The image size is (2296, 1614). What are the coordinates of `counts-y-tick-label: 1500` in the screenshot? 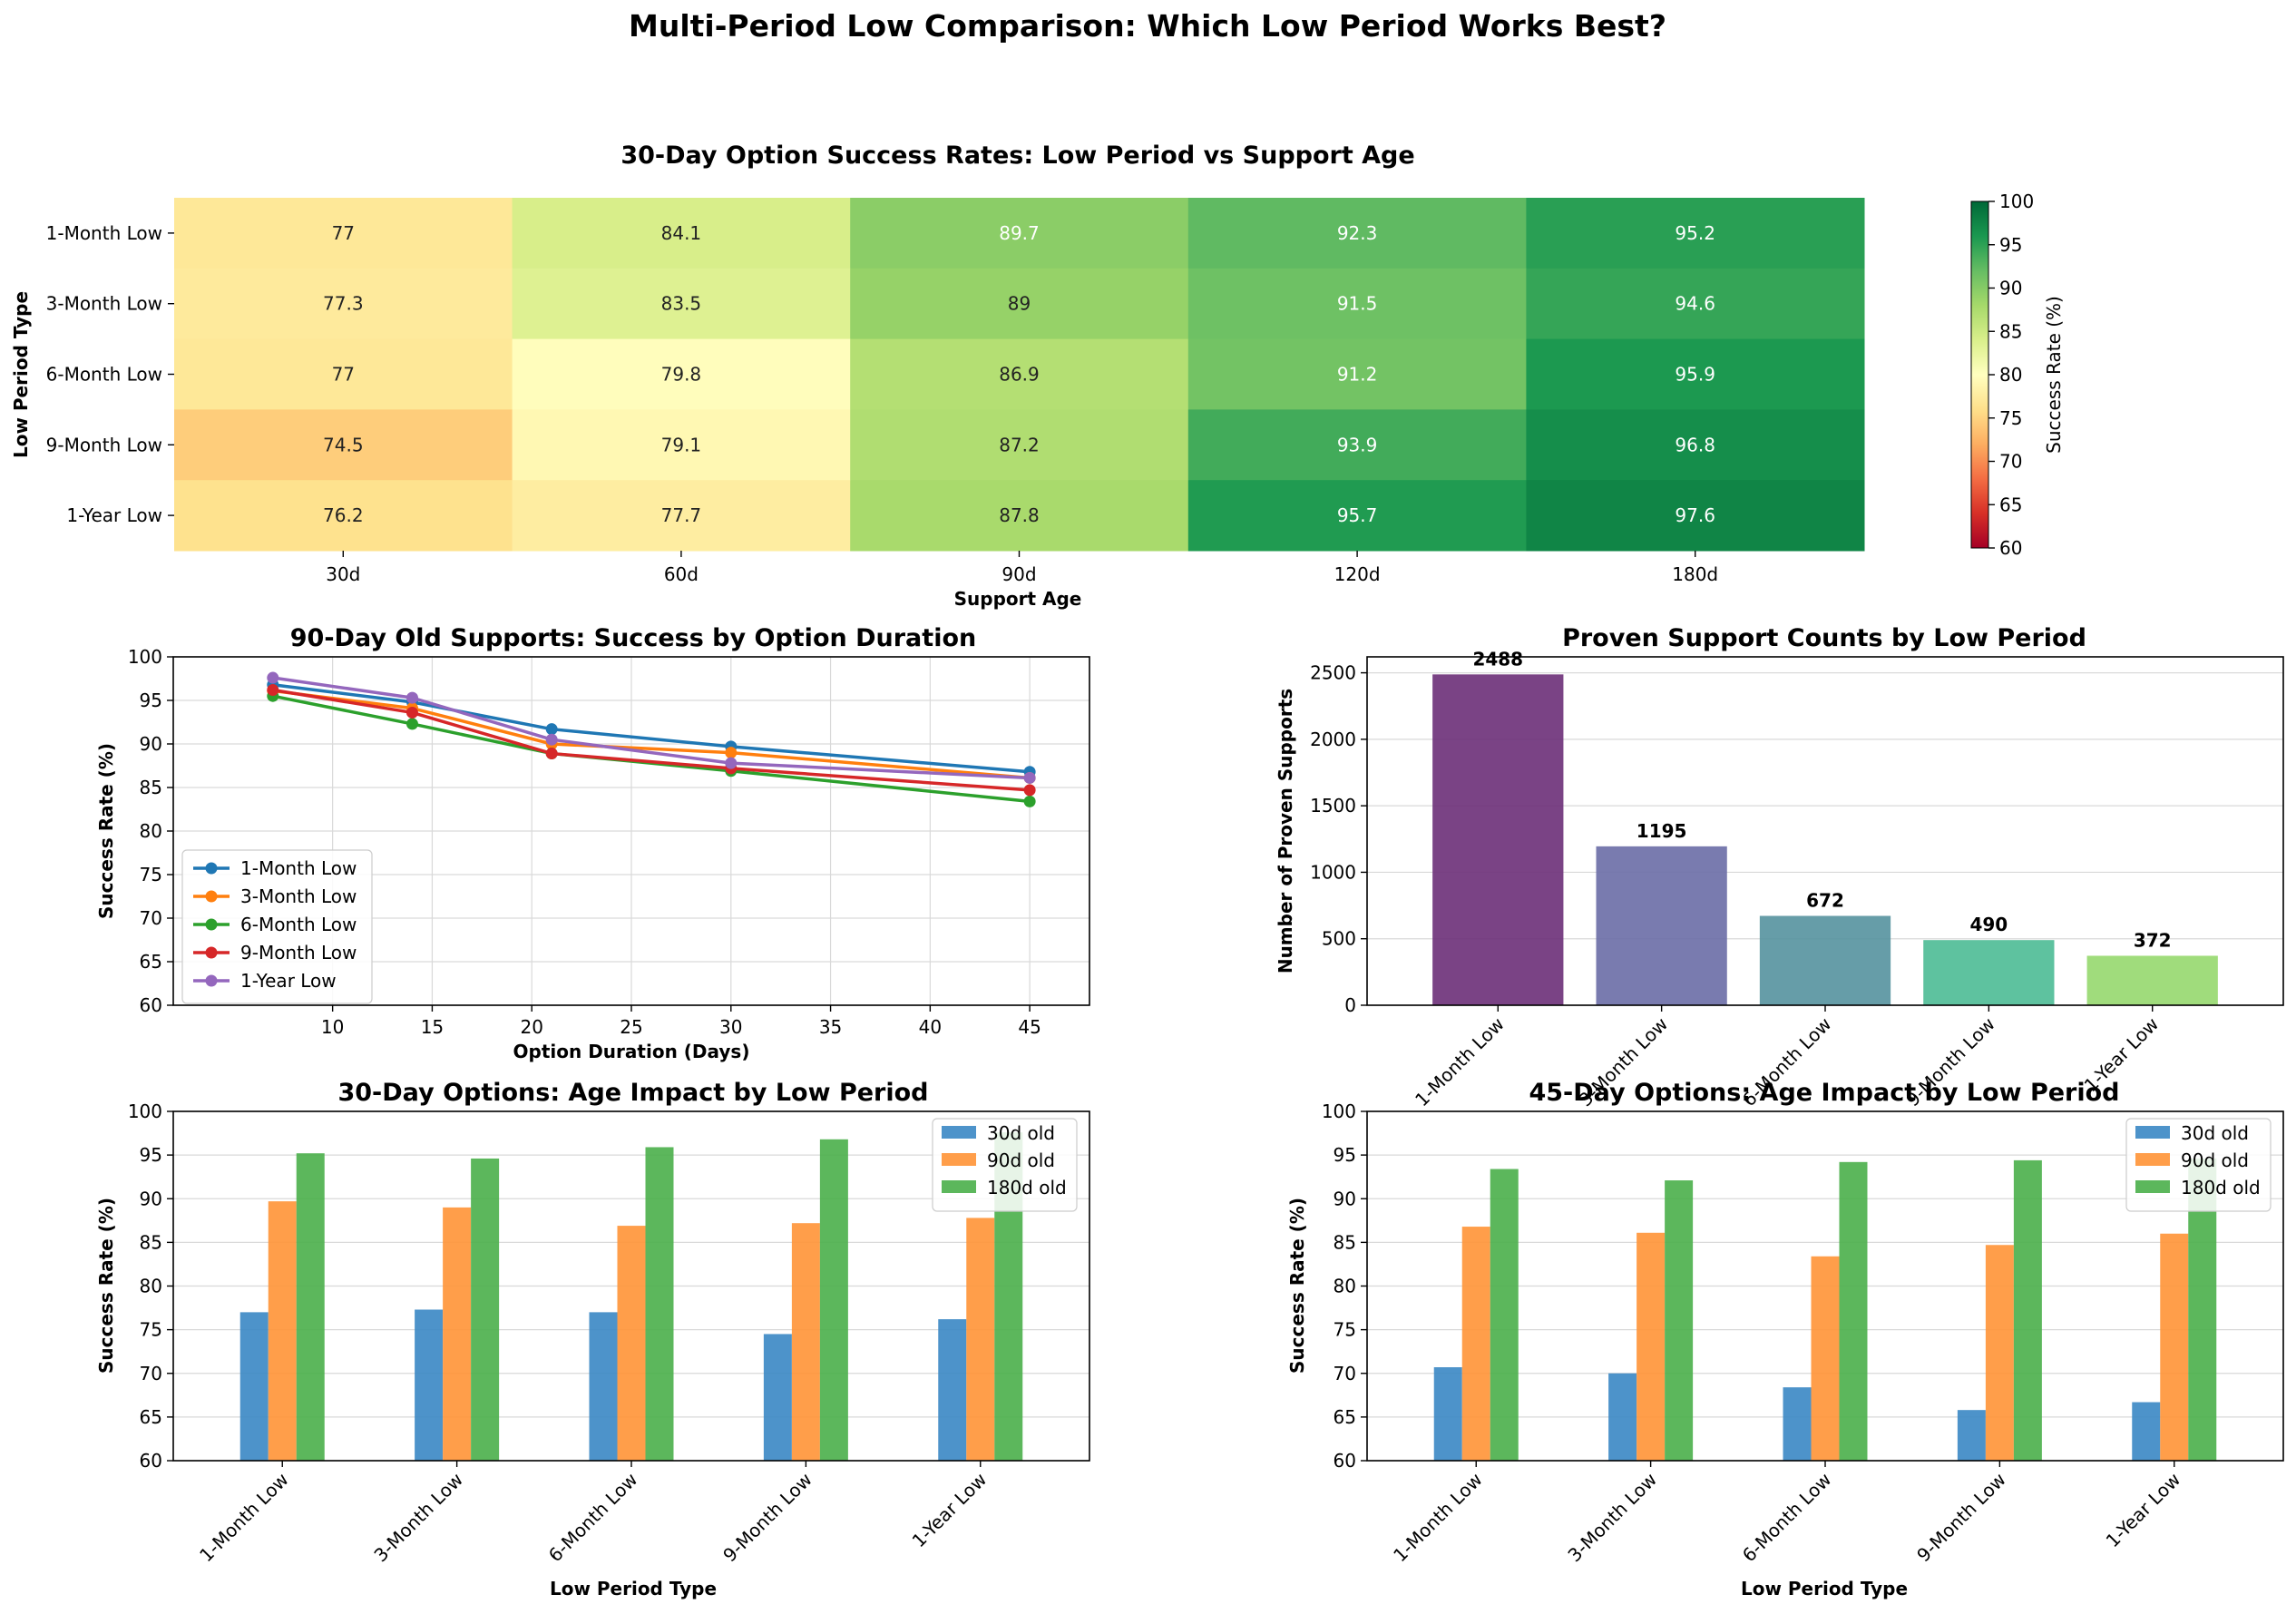 It's located at (1333, 806).